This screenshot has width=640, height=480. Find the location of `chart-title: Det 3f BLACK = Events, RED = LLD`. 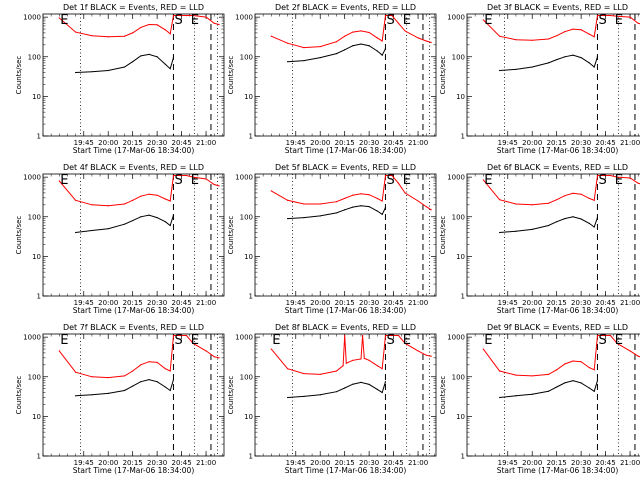

chart-title: Det 3f BLACK = Events, RED = LLD is located at coordinates (557, 7).